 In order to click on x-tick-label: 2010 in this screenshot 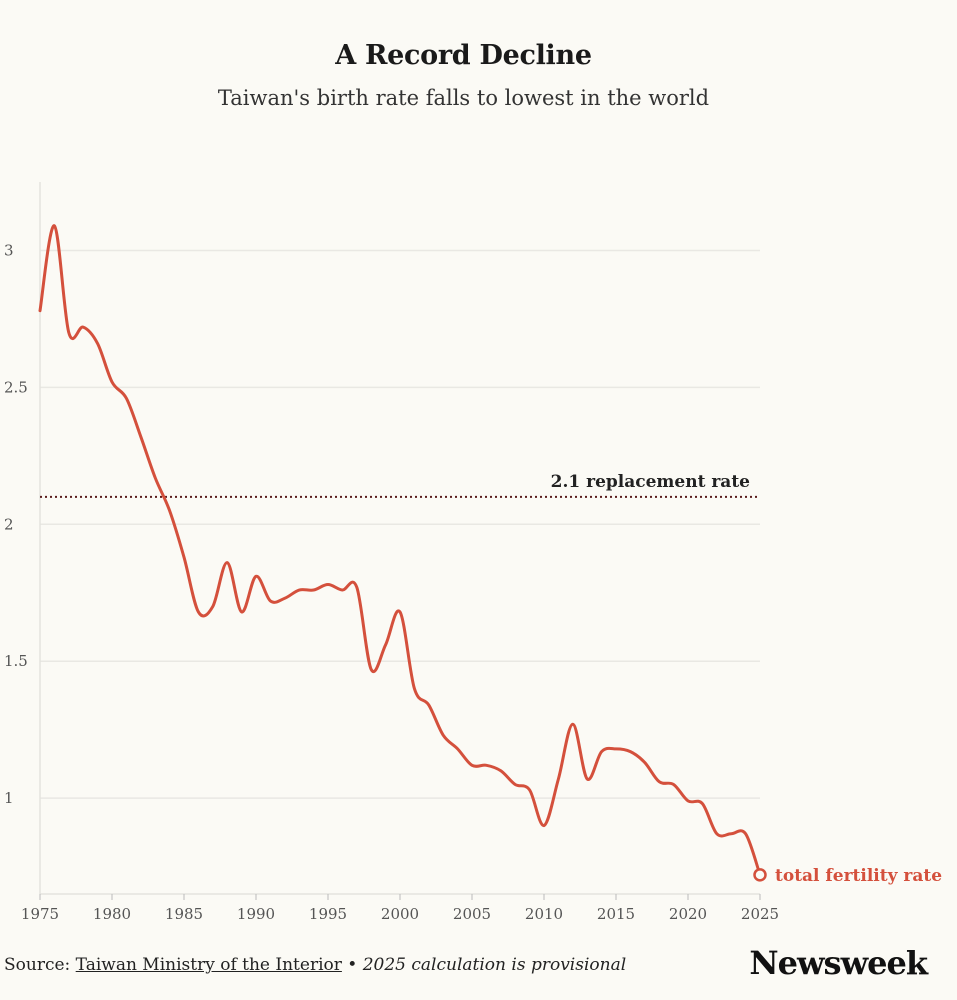, I will do `click(544, 914)`.